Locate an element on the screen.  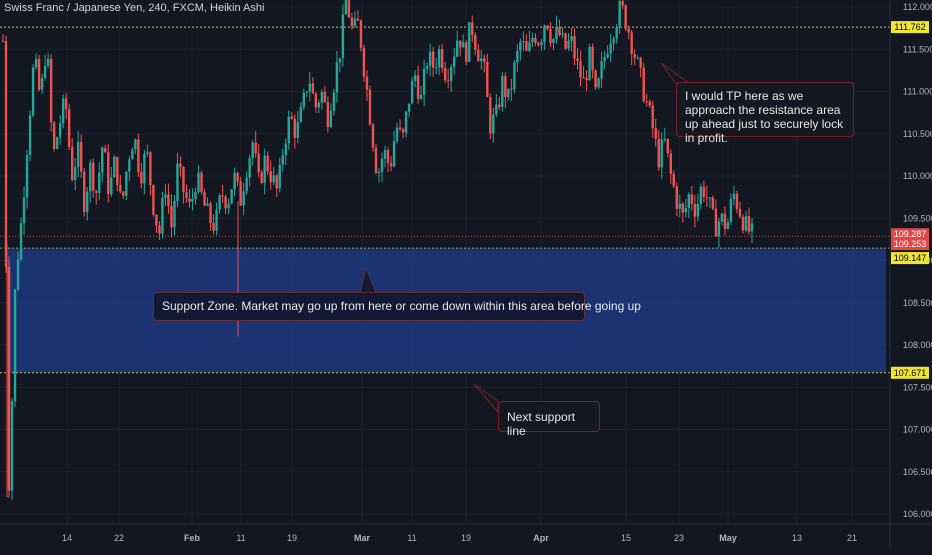
time-tick-label: May is located at coordinates (728, 538).